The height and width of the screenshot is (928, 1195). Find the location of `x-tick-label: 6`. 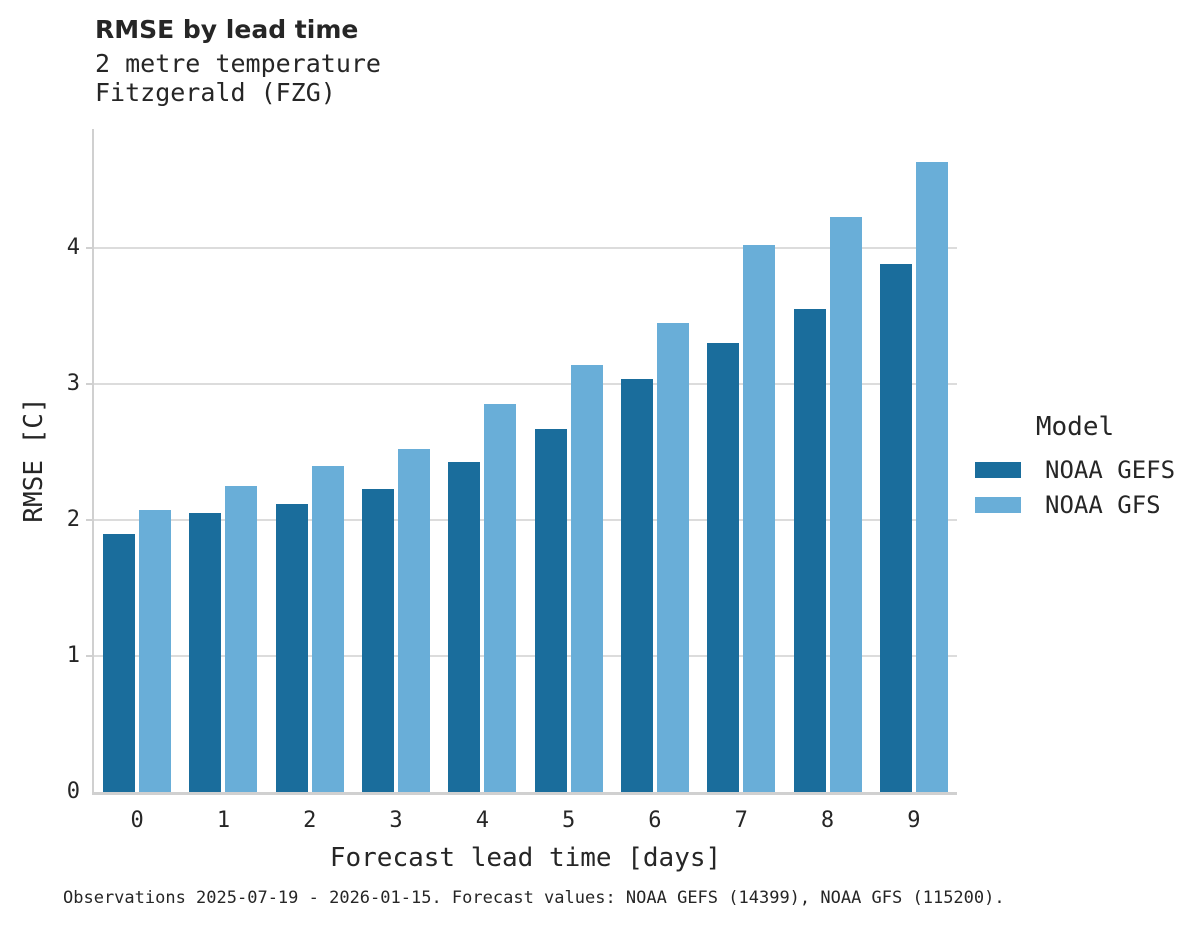

x-tick-label: 6 is located at coordinates (655, 820).